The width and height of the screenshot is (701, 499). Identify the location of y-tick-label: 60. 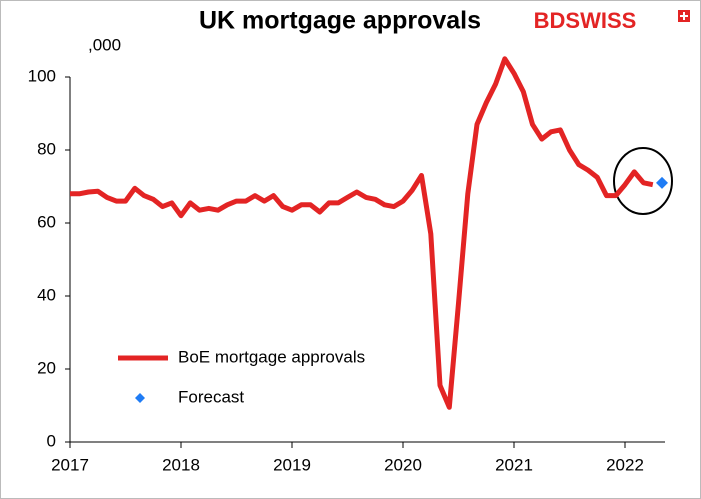
(46, 221).